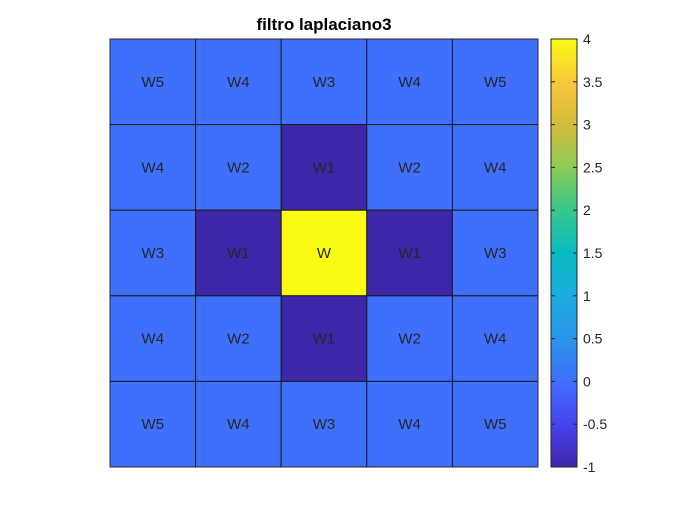 Image resolution: width=700 pixels, height=525 pixels. Describe the element at coordinates (593, 253) in the screenshot. I see `colorbar-tick-label: 1.5` at that location.